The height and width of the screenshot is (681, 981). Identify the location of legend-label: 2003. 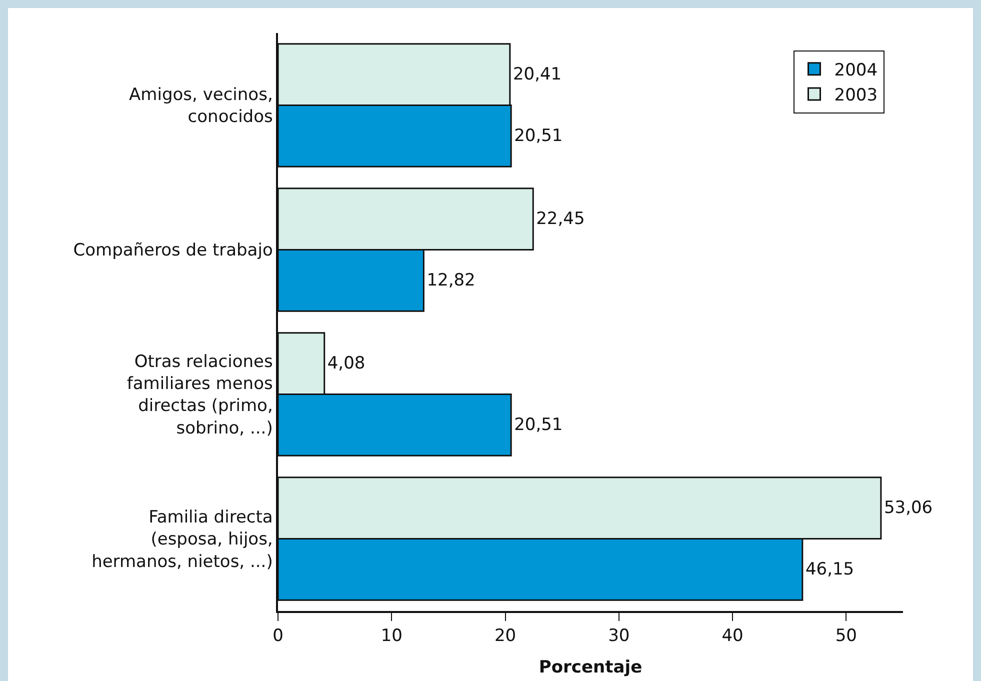
(856, 96).